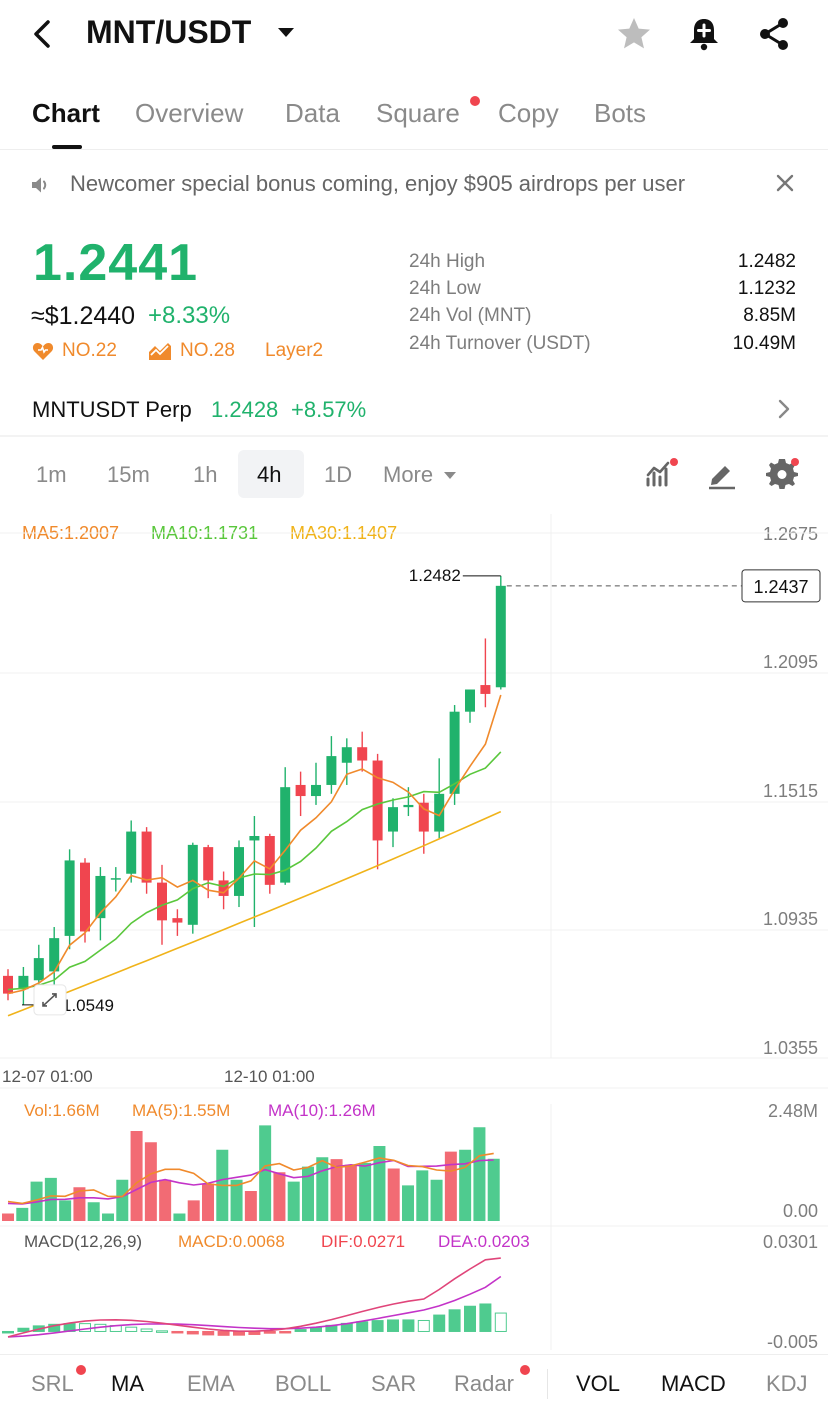 This screenshot has width=828, height=1422. I want to click on current-price-label: 1.2437, so click(780, 587).